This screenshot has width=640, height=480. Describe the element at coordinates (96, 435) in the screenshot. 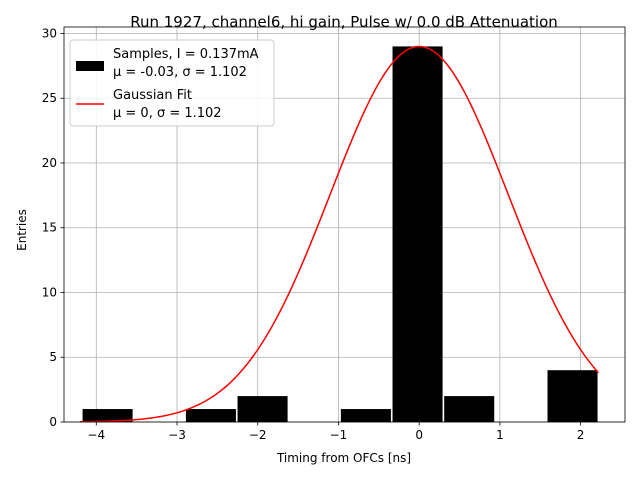

I see `x-tick-label: −4` at that location.